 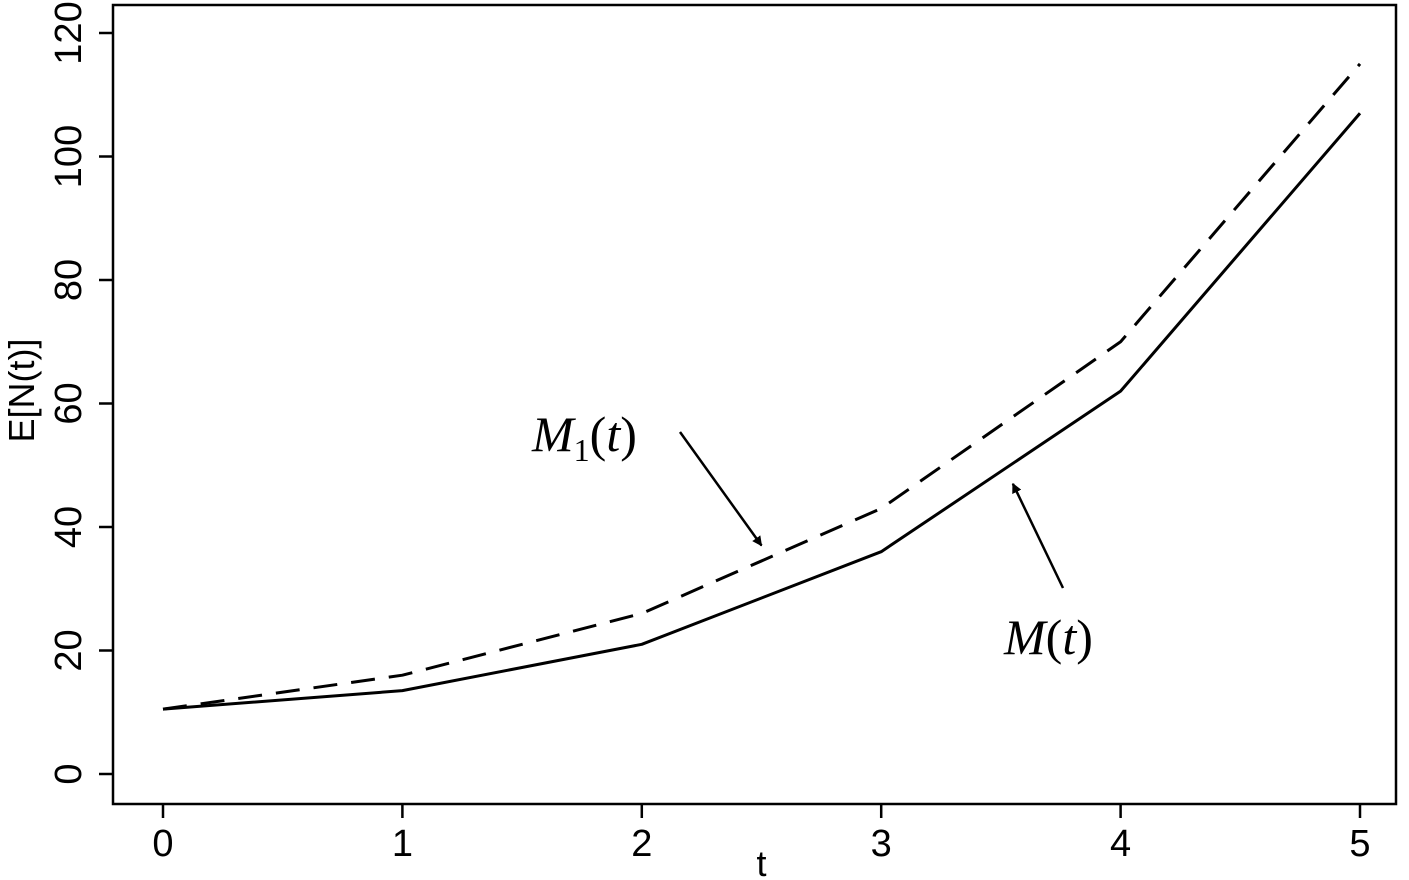 I want to click on x-tick-label: 1, so click(x=402, y=844).